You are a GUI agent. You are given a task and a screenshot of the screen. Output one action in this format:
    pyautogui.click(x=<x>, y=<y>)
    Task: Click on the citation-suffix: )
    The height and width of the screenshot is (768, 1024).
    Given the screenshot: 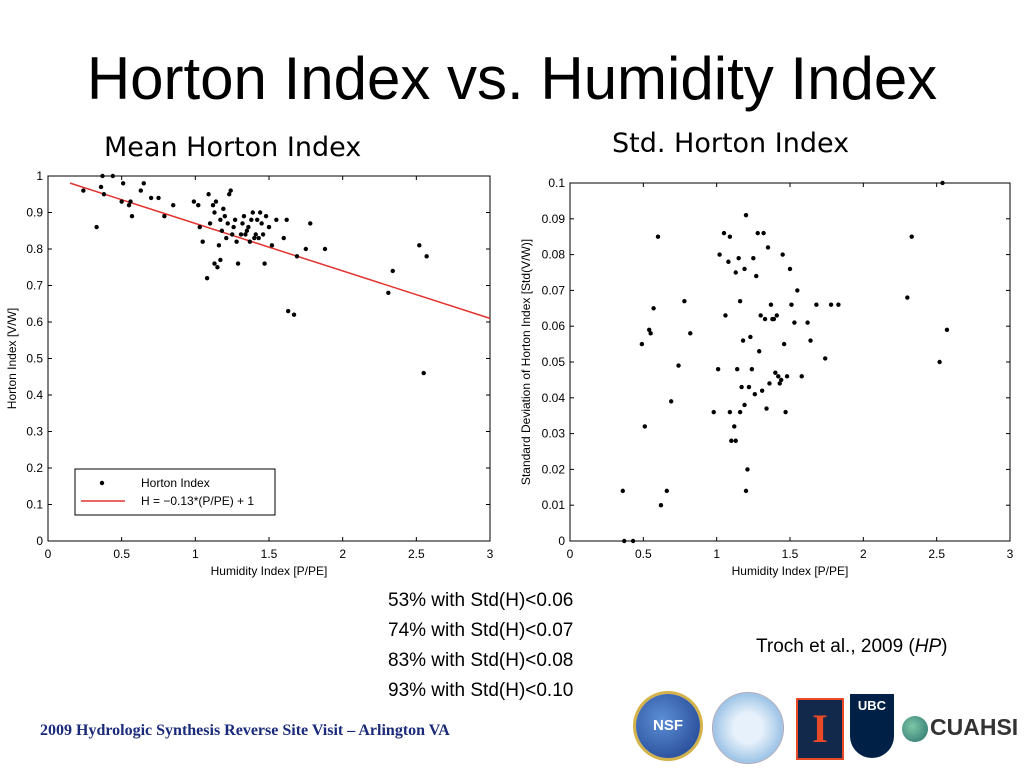 What is the action you would take?
    pyautogui.click(x=944, y=646)
    